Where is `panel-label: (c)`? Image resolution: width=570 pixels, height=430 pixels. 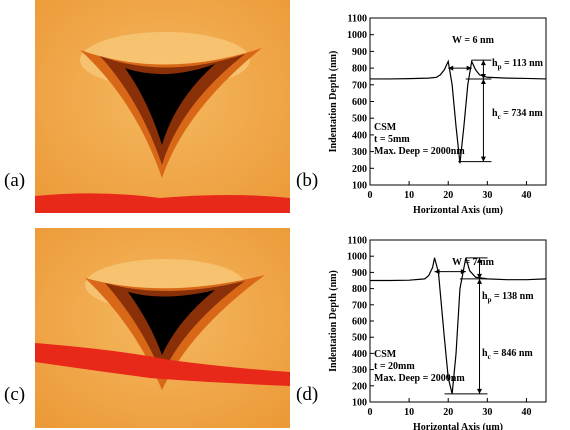 panel-label: (c) is located at coordinates (14, 394).